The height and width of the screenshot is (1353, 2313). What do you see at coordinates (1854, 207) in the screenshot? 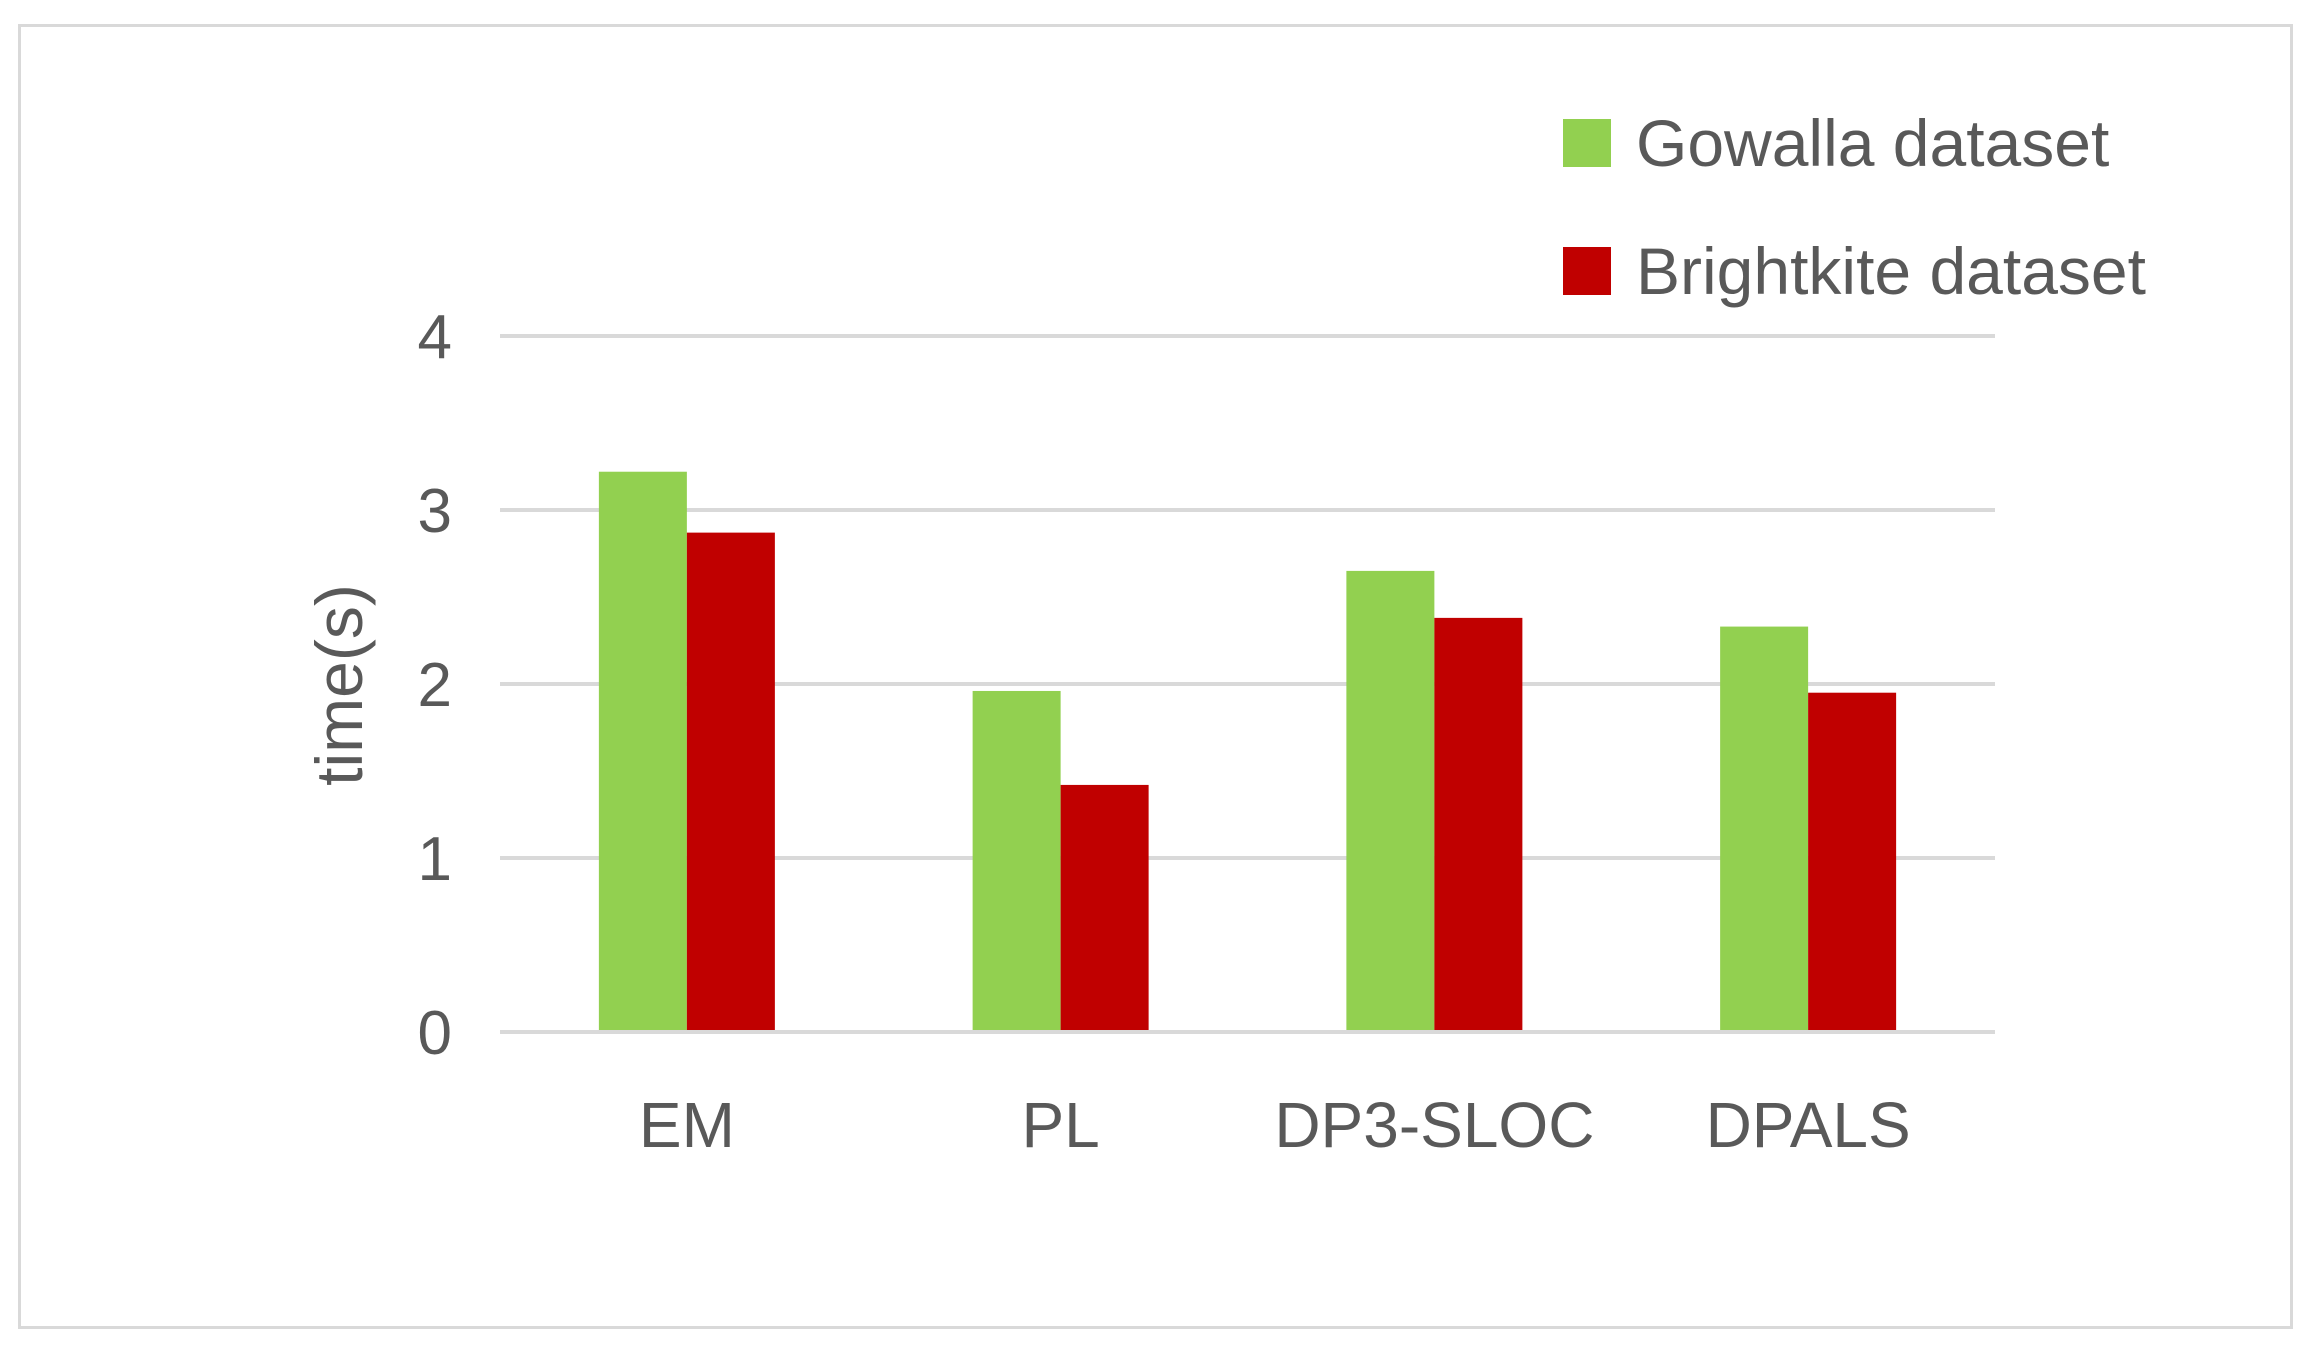
I see `legend: Gowalla dataset Brightkite dataset` at bounding box center [1854, 207].